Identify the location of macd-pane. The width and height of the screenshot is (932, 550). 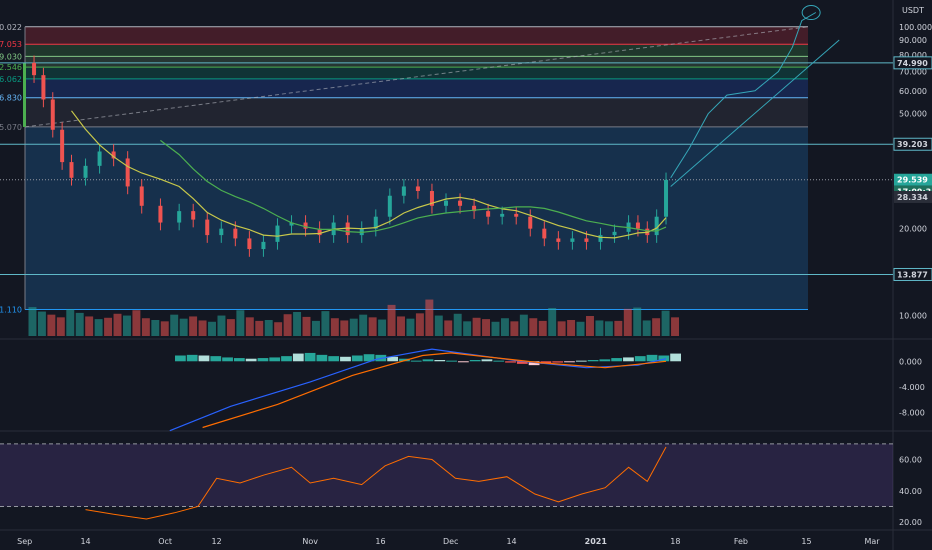
(425, 390).